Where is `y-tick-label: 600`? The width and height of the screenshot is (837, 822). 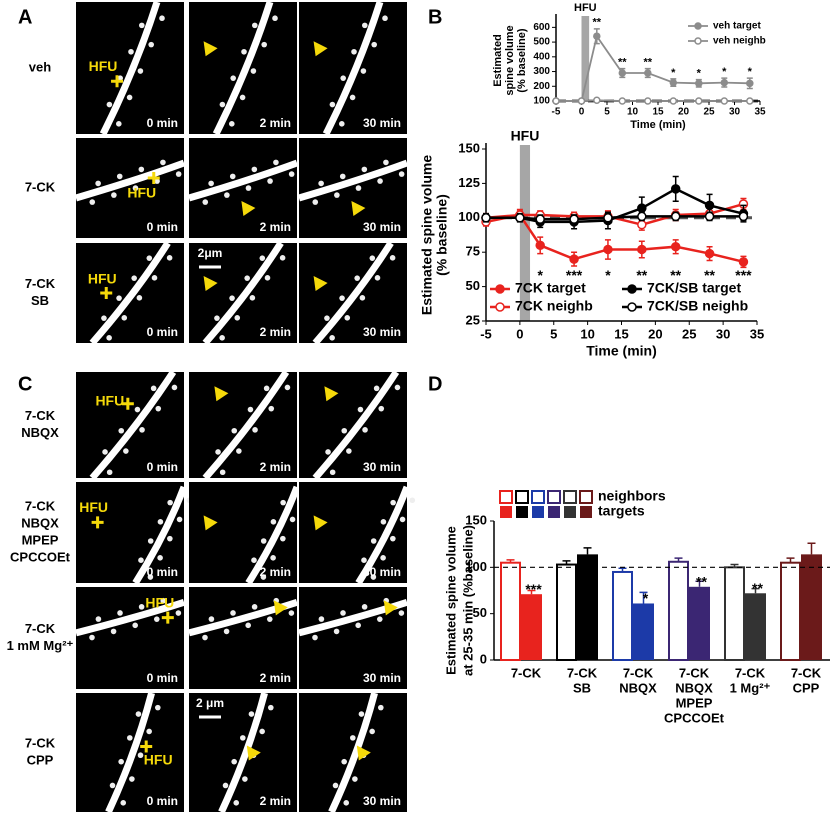
y-tick-label: 600 is located at coordinates (541, 27).